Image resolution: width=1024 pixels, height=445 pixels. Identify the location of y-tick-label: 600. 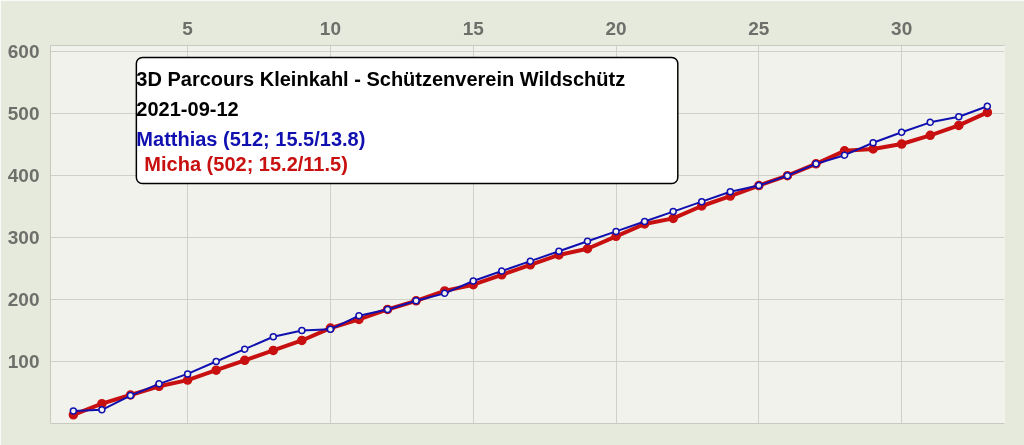
(23, 52).